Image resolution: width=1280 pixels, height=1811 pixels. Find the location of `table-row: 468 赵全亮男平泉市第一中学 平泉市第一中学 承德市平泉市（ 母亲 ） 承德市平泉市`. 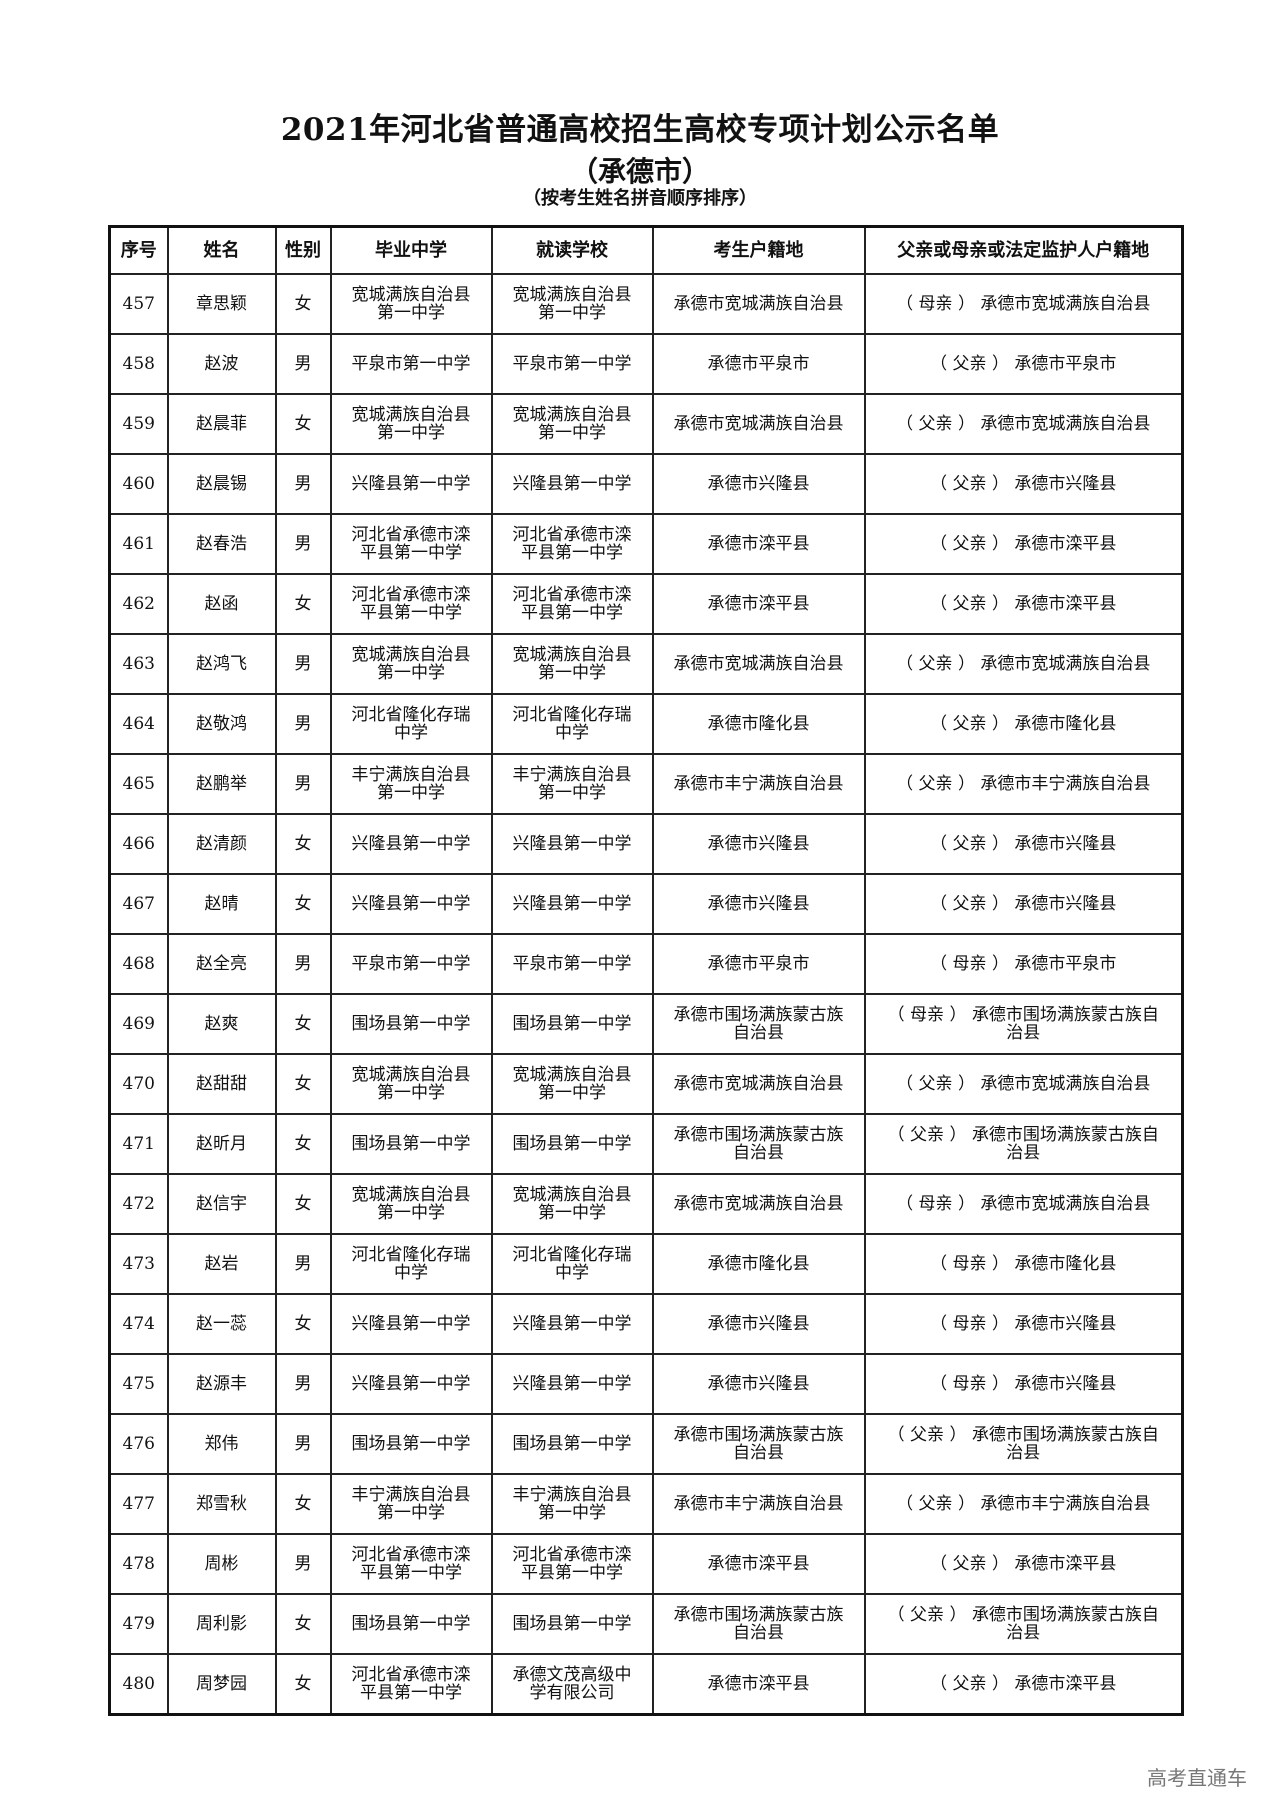

table-row: 468 赵全亮男平泉市第一中学 平泉市第一中学 承德市平泉市（ 母亲 ） 承德市平泉市 is located at coordinates (646, 964).